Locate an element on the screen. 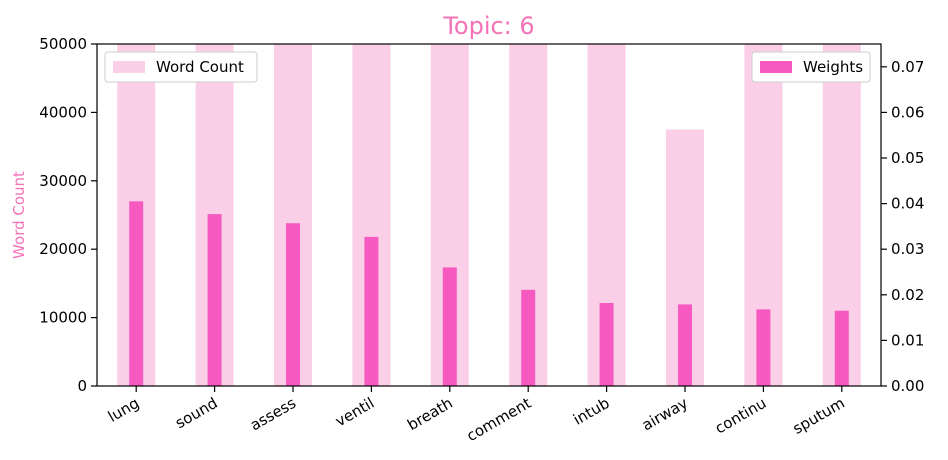 Image resolution: width=948 pixels, height=460 pixels. x-tick-label-airway: airway is located at coordinates (665, 414).